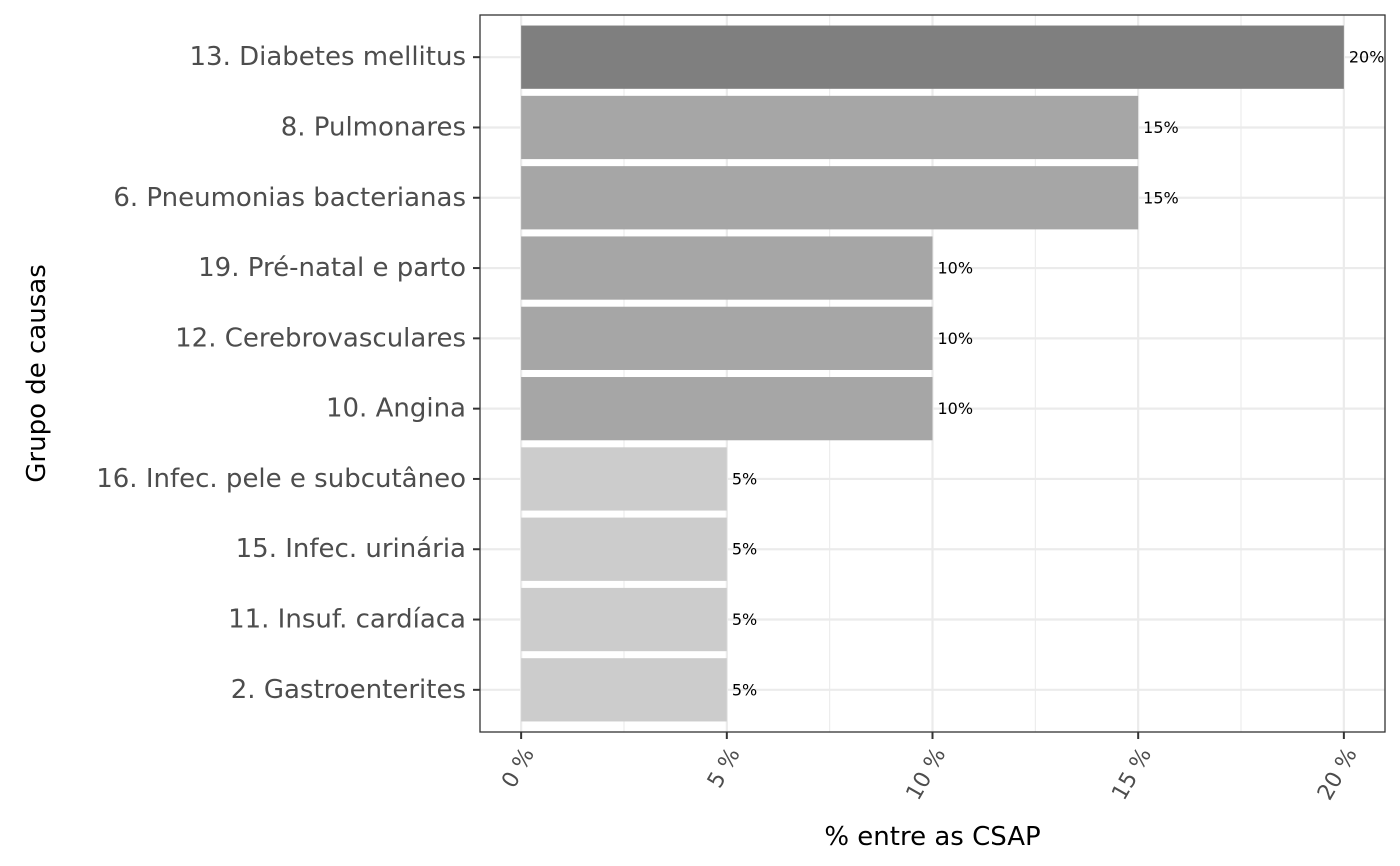 This screenshot has height=866, width=1400. Describe the element at coordinates (281, 479) in the screenshot. I see `y-tick-label: 16. Infec. pele e subcutâneo` at that location.